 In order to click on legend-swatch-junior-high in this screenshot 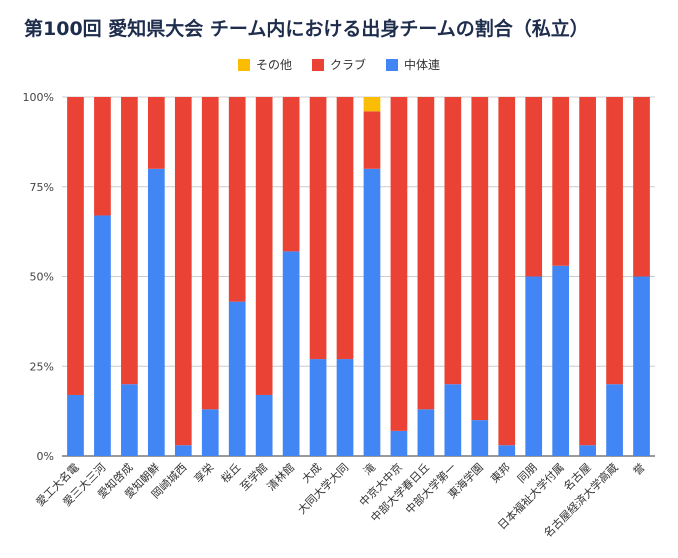, I will do `click(392, 64)`.